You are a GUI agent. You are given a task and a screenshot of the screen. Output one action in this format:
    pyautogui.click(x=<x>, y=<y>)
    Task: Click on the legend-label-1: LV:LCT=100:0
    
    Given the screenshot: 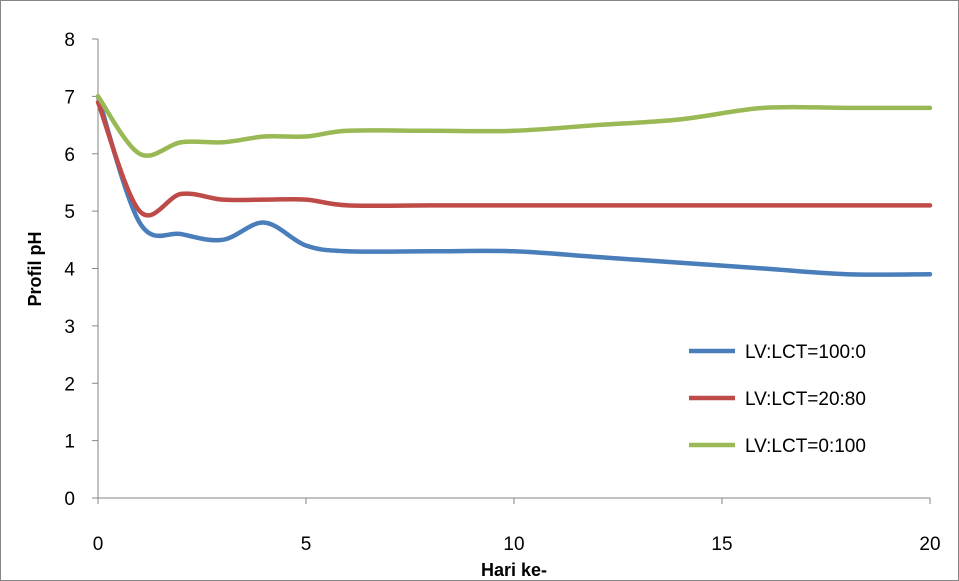 What is the action you would take?
    pyautogui.click(x=805, y=352)
    